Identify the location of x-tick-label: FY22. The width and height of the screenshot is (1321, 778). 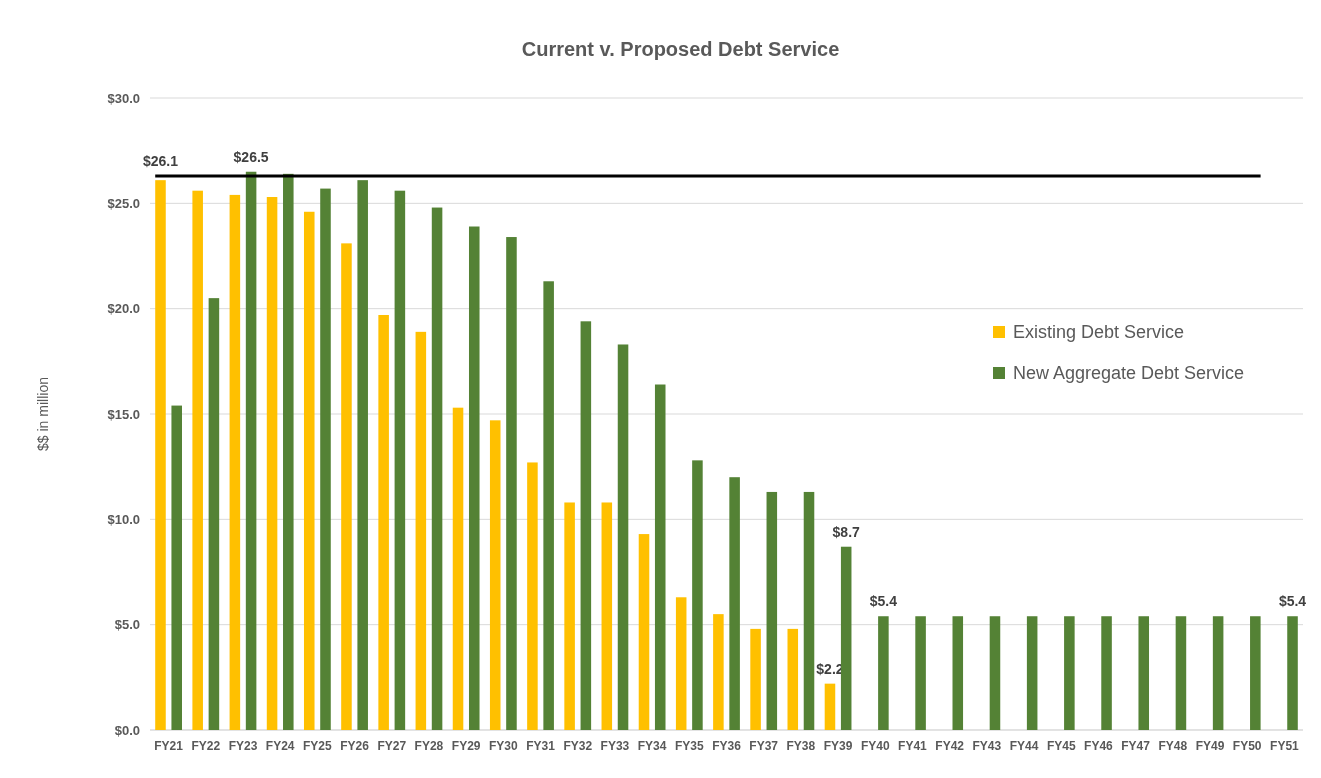
(206, 746).